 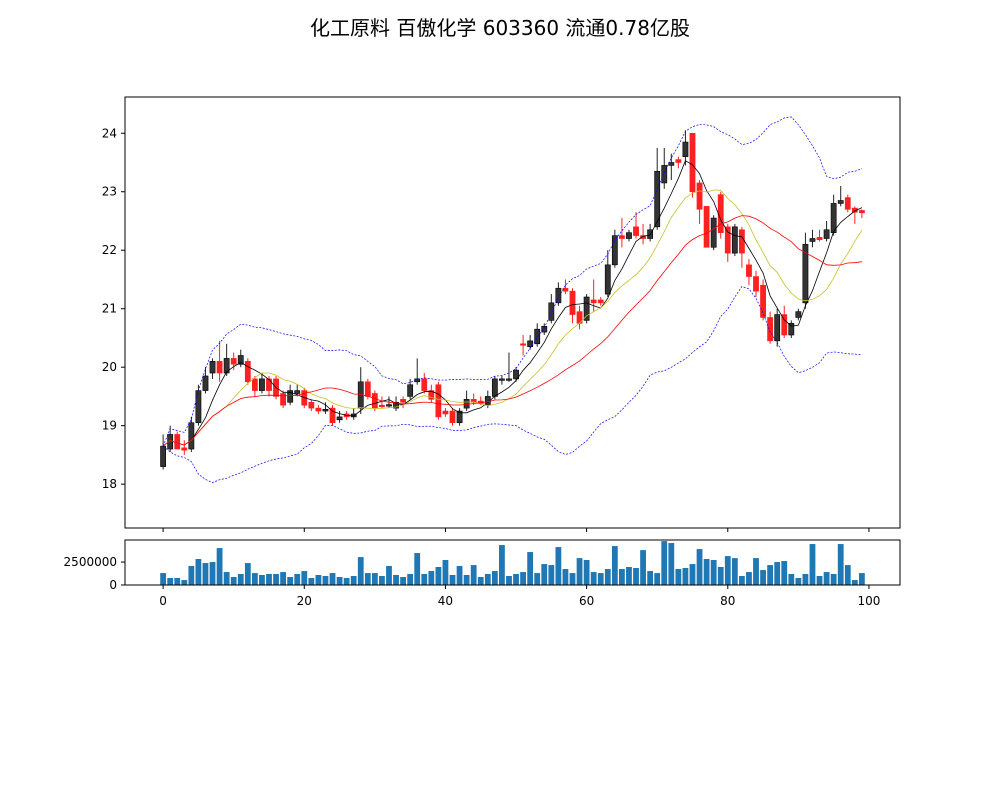 What do you see at coordinates (109, 426) in the screenshot?
I see `y-tick-label: 19` at bounding box center [109, 426].